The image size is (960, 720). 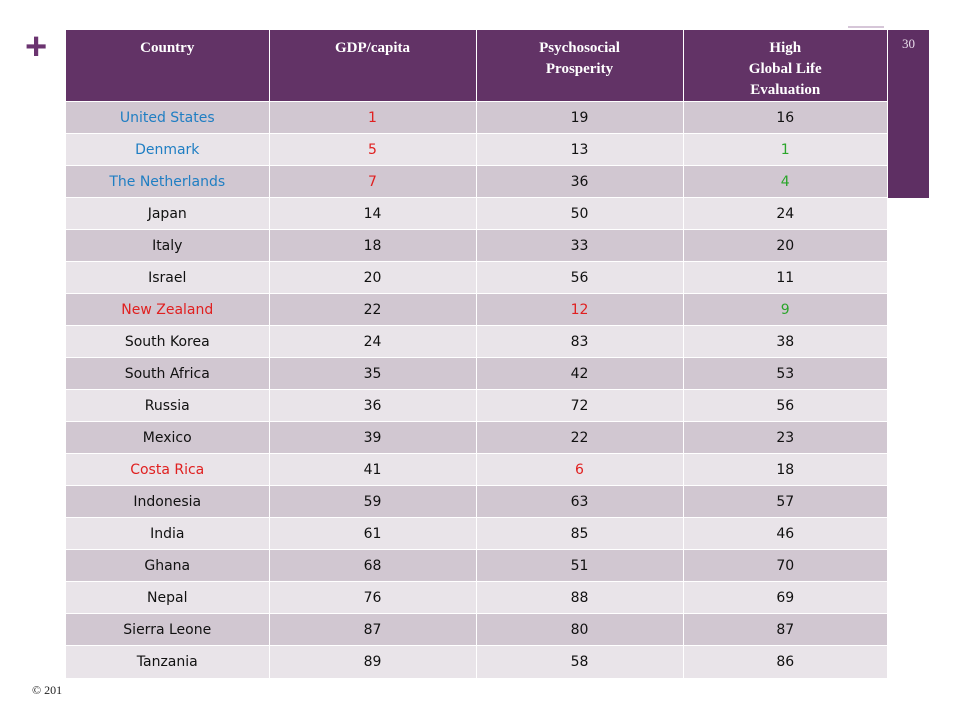 I want to click on table-row: South Africa 35 42 53, so click(x=476, y=373).